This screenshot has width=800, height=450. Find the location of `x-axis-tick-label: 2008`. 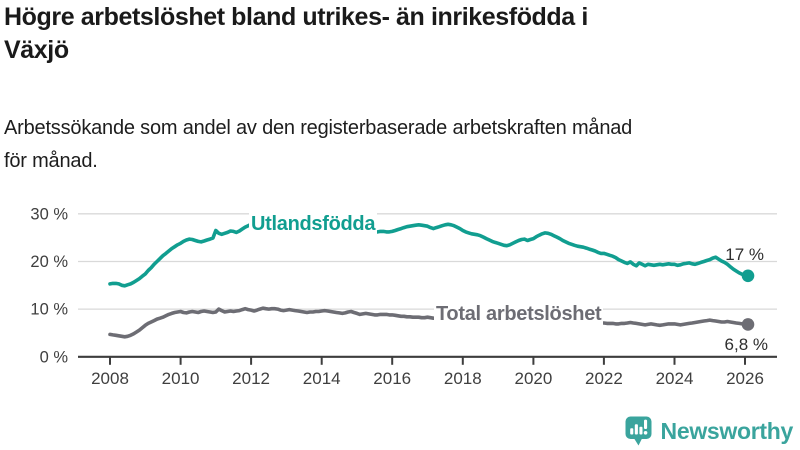

x-axis-tick-label: 2008 is located at coordinates (110, 378).